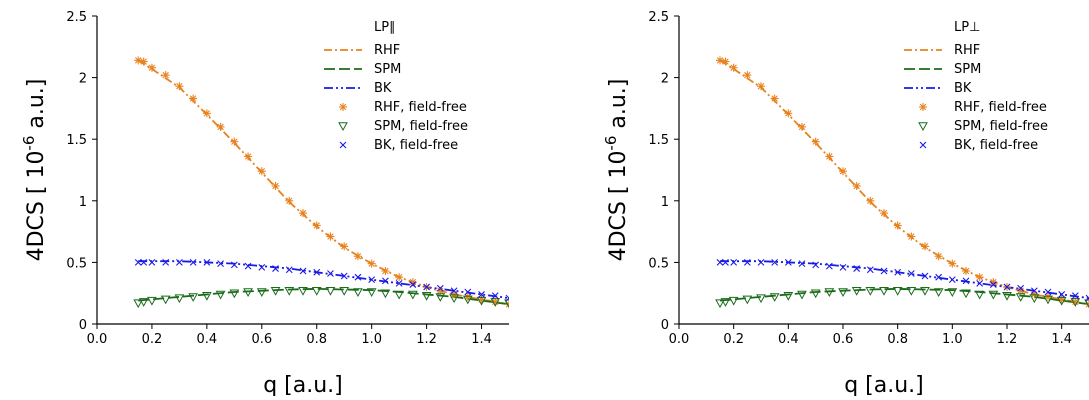 The image size is (1089, 400). Describe the element at coordinates (665, 325) in the screenshot. I see `y-tick-label: 0` at that location.